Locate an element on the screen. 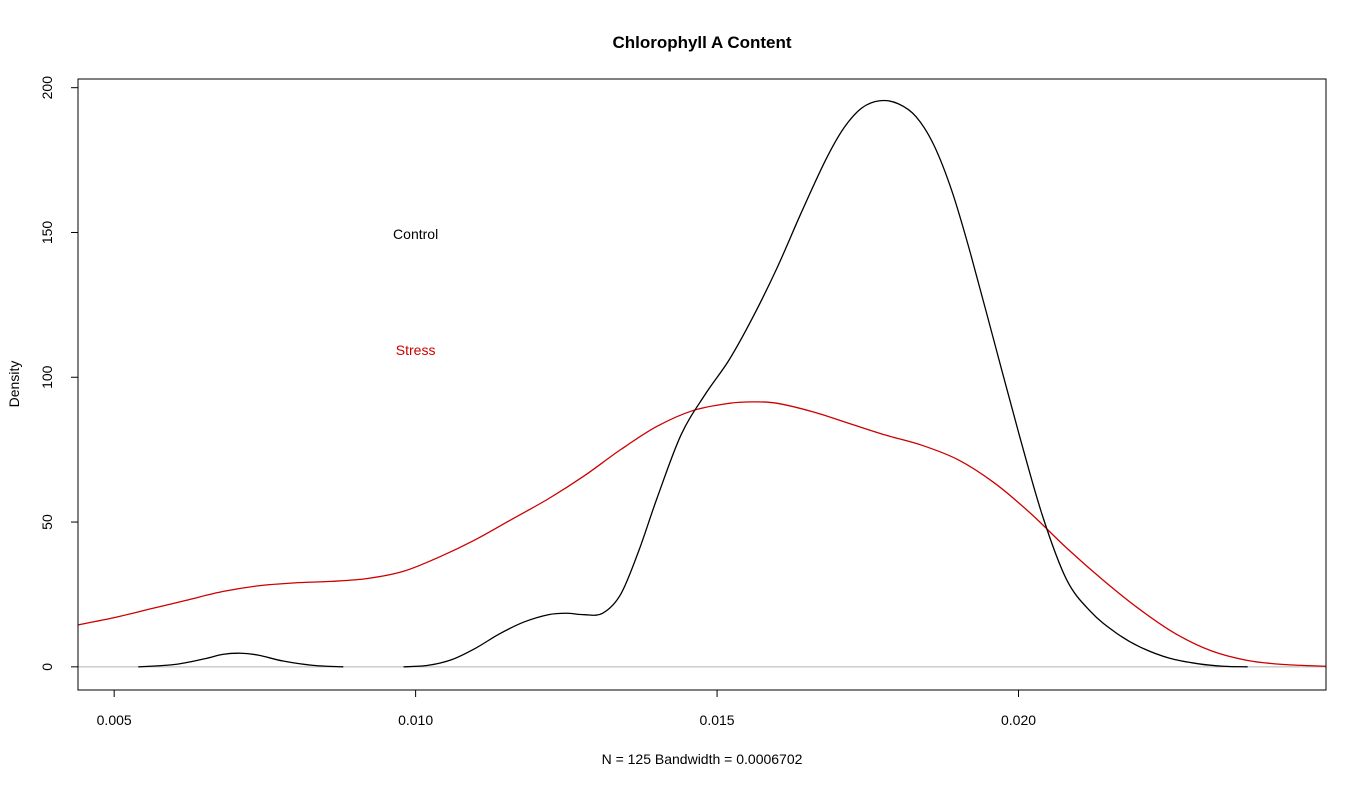 This screenshot has height=788, width=1366. x-tick-label: 0.015 is located at coordinates (717, 720).